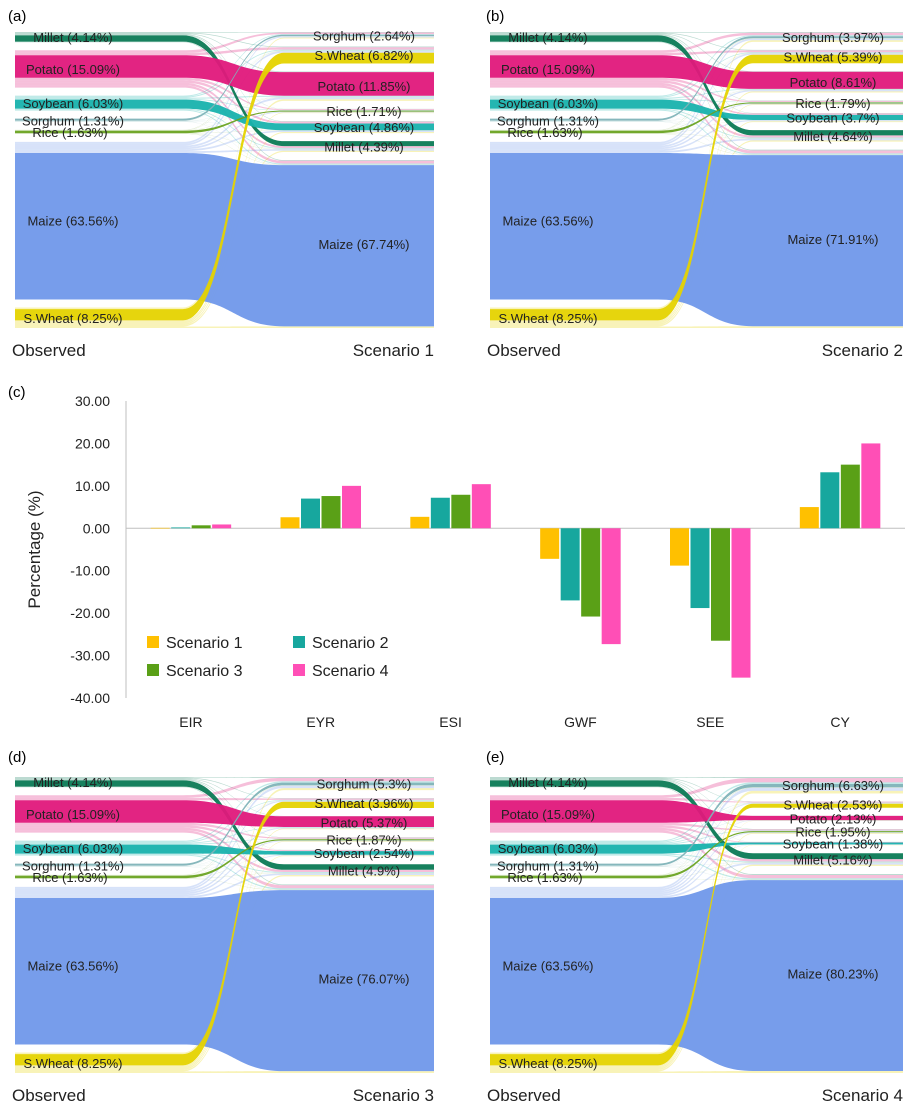 This screenshot has height=1113, width=909. Describe the element at coordinates (363, 979) in the screenshot. I see `right-node-label: Maize (76.07%)` at that location.